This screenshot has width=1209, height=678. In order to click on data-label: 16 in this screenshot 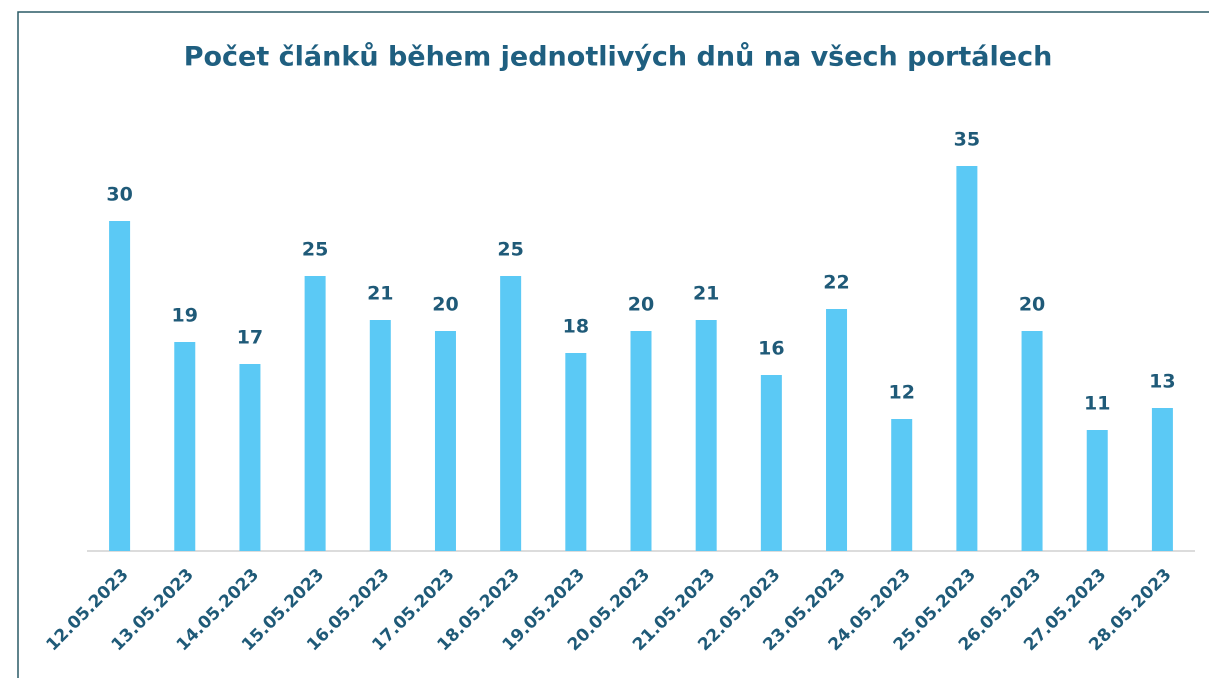, I will do `click(771, 349)`.